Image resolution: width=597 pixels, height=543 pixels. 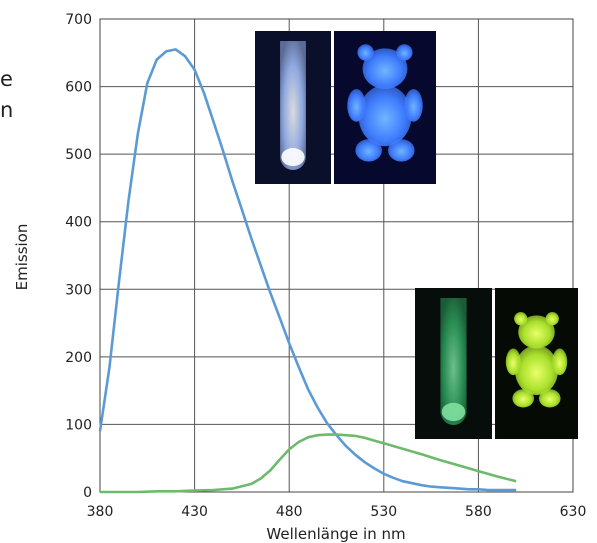 What do you see at coordinates (385, 107) in the screenshot?
I see `blue-bear-photo` at bounding box center [385, 107].